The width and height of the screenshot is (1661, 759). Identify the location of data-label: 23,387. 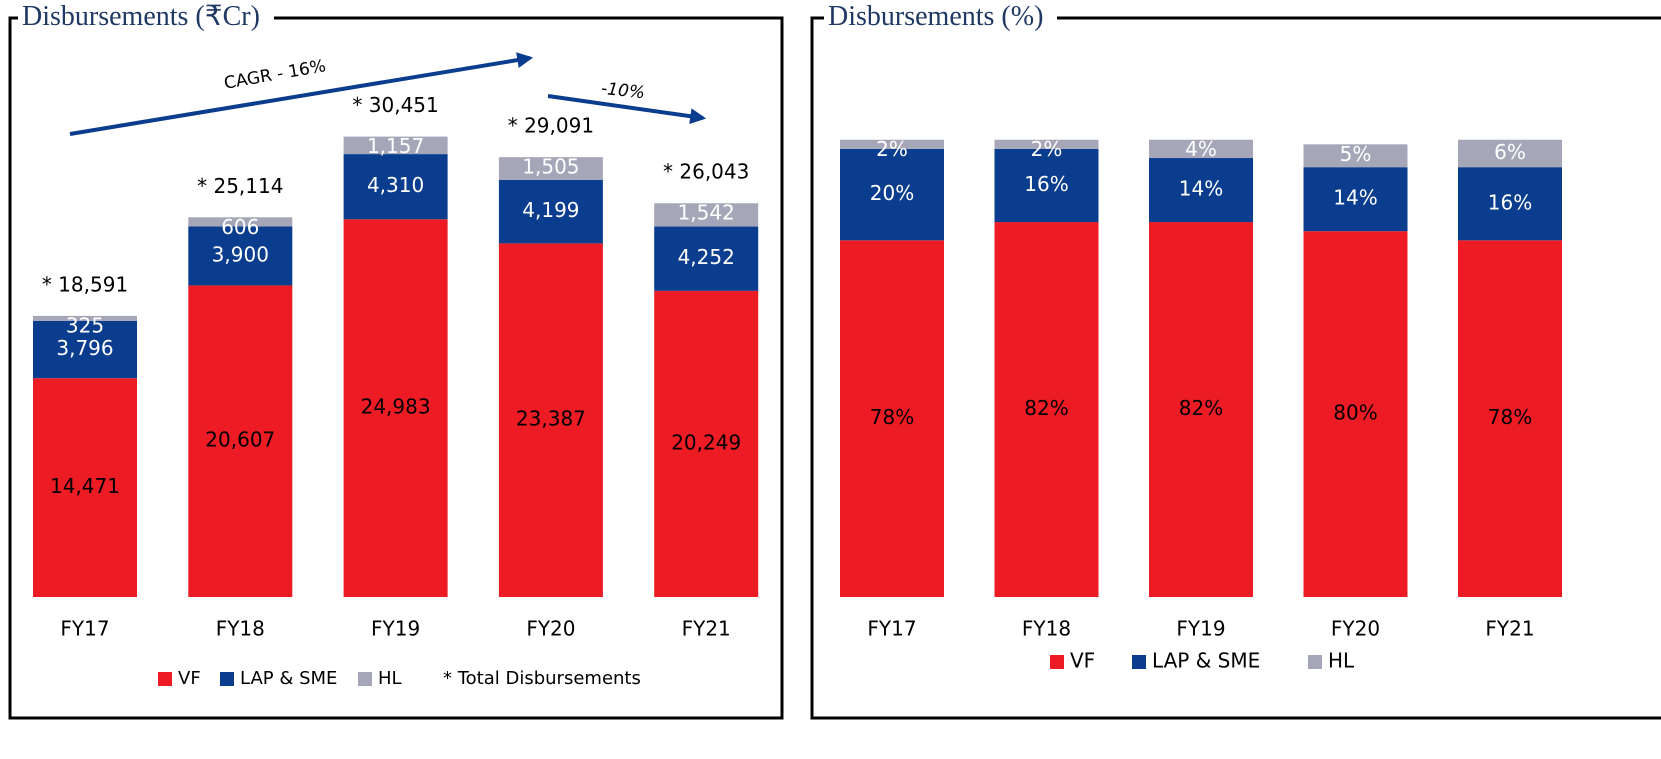
(551, 419).